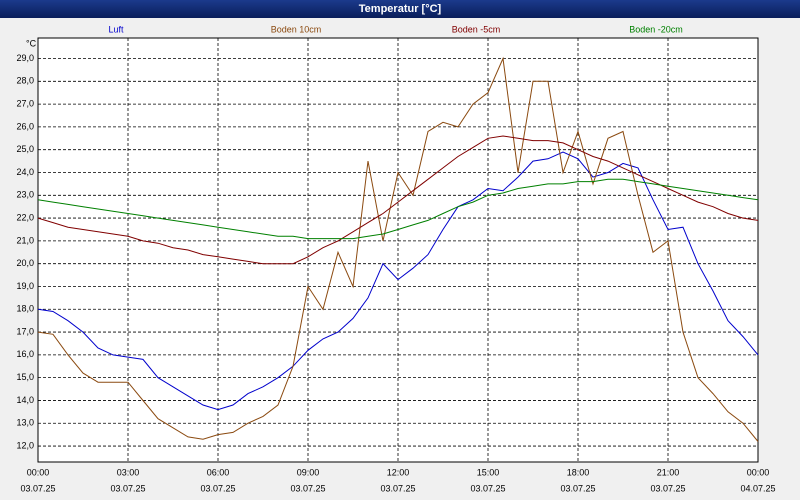  What do you see at coordinates (31, 43) in the screenshot?
I see `y-axis-label: °C` at bounding box center [31, 43].